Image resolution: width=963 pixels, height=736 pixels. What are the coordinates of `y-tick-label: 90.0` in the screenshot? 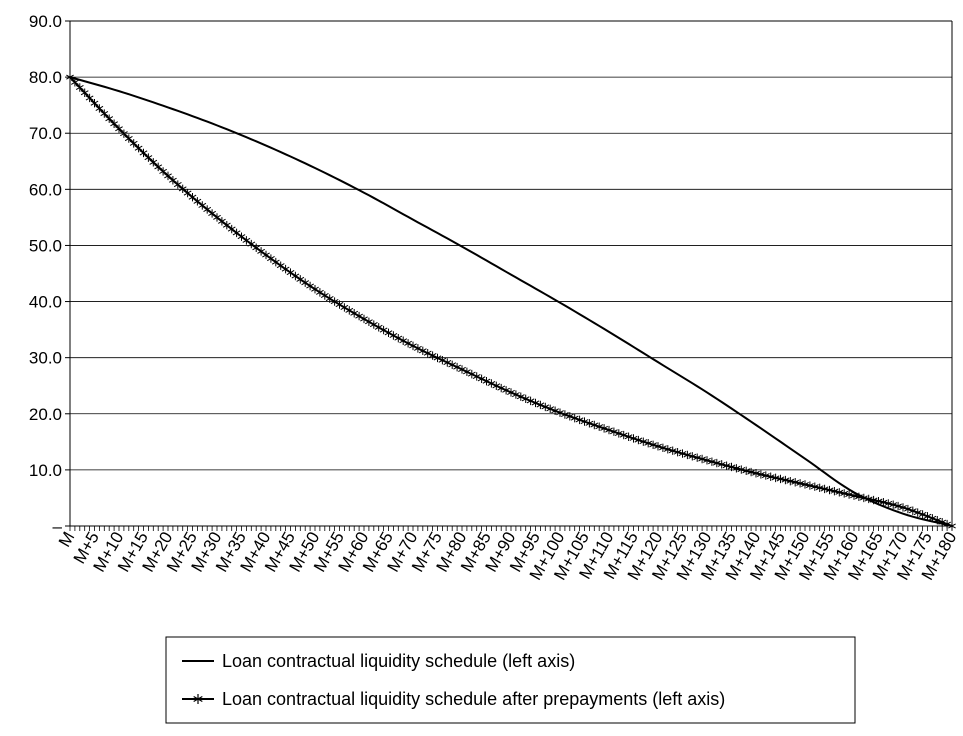 It's located at (45, 21).